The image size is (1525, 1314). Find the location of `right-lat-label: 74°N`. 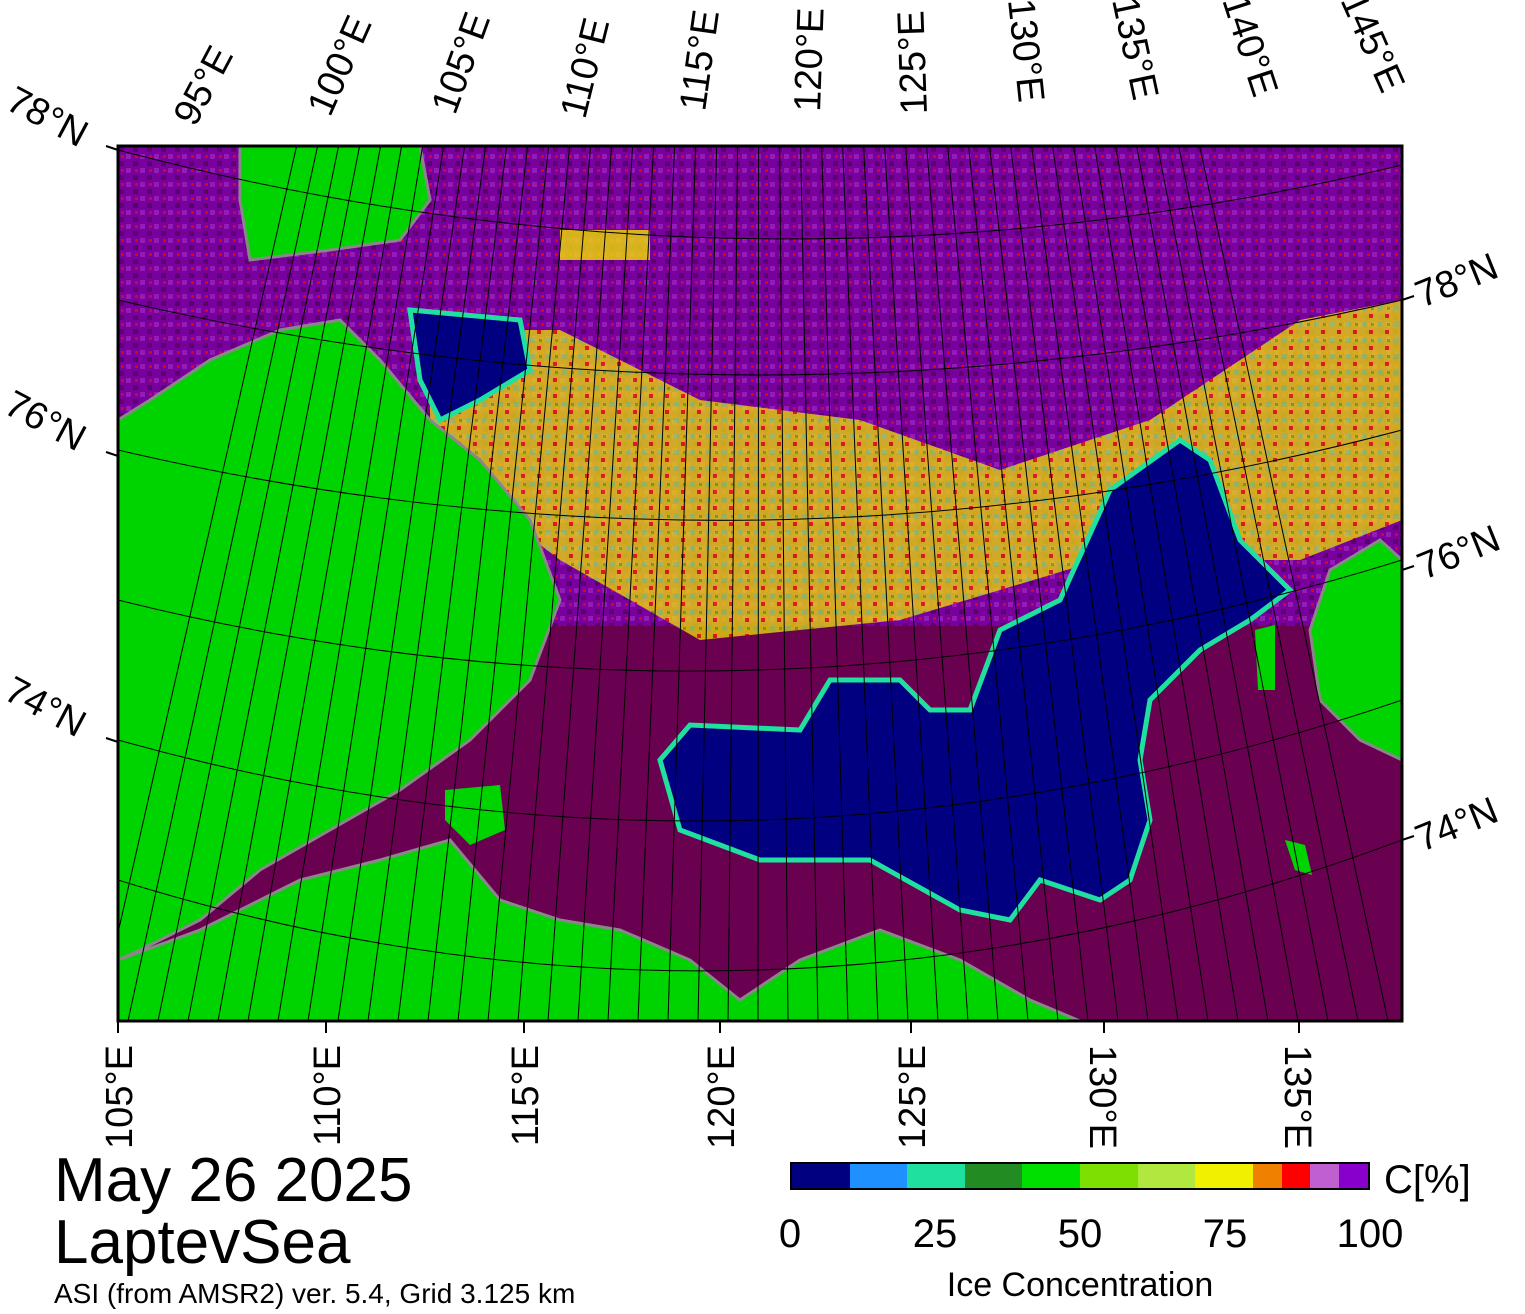

right-lat-label: 74°N is located at coordinates (1457, 825).